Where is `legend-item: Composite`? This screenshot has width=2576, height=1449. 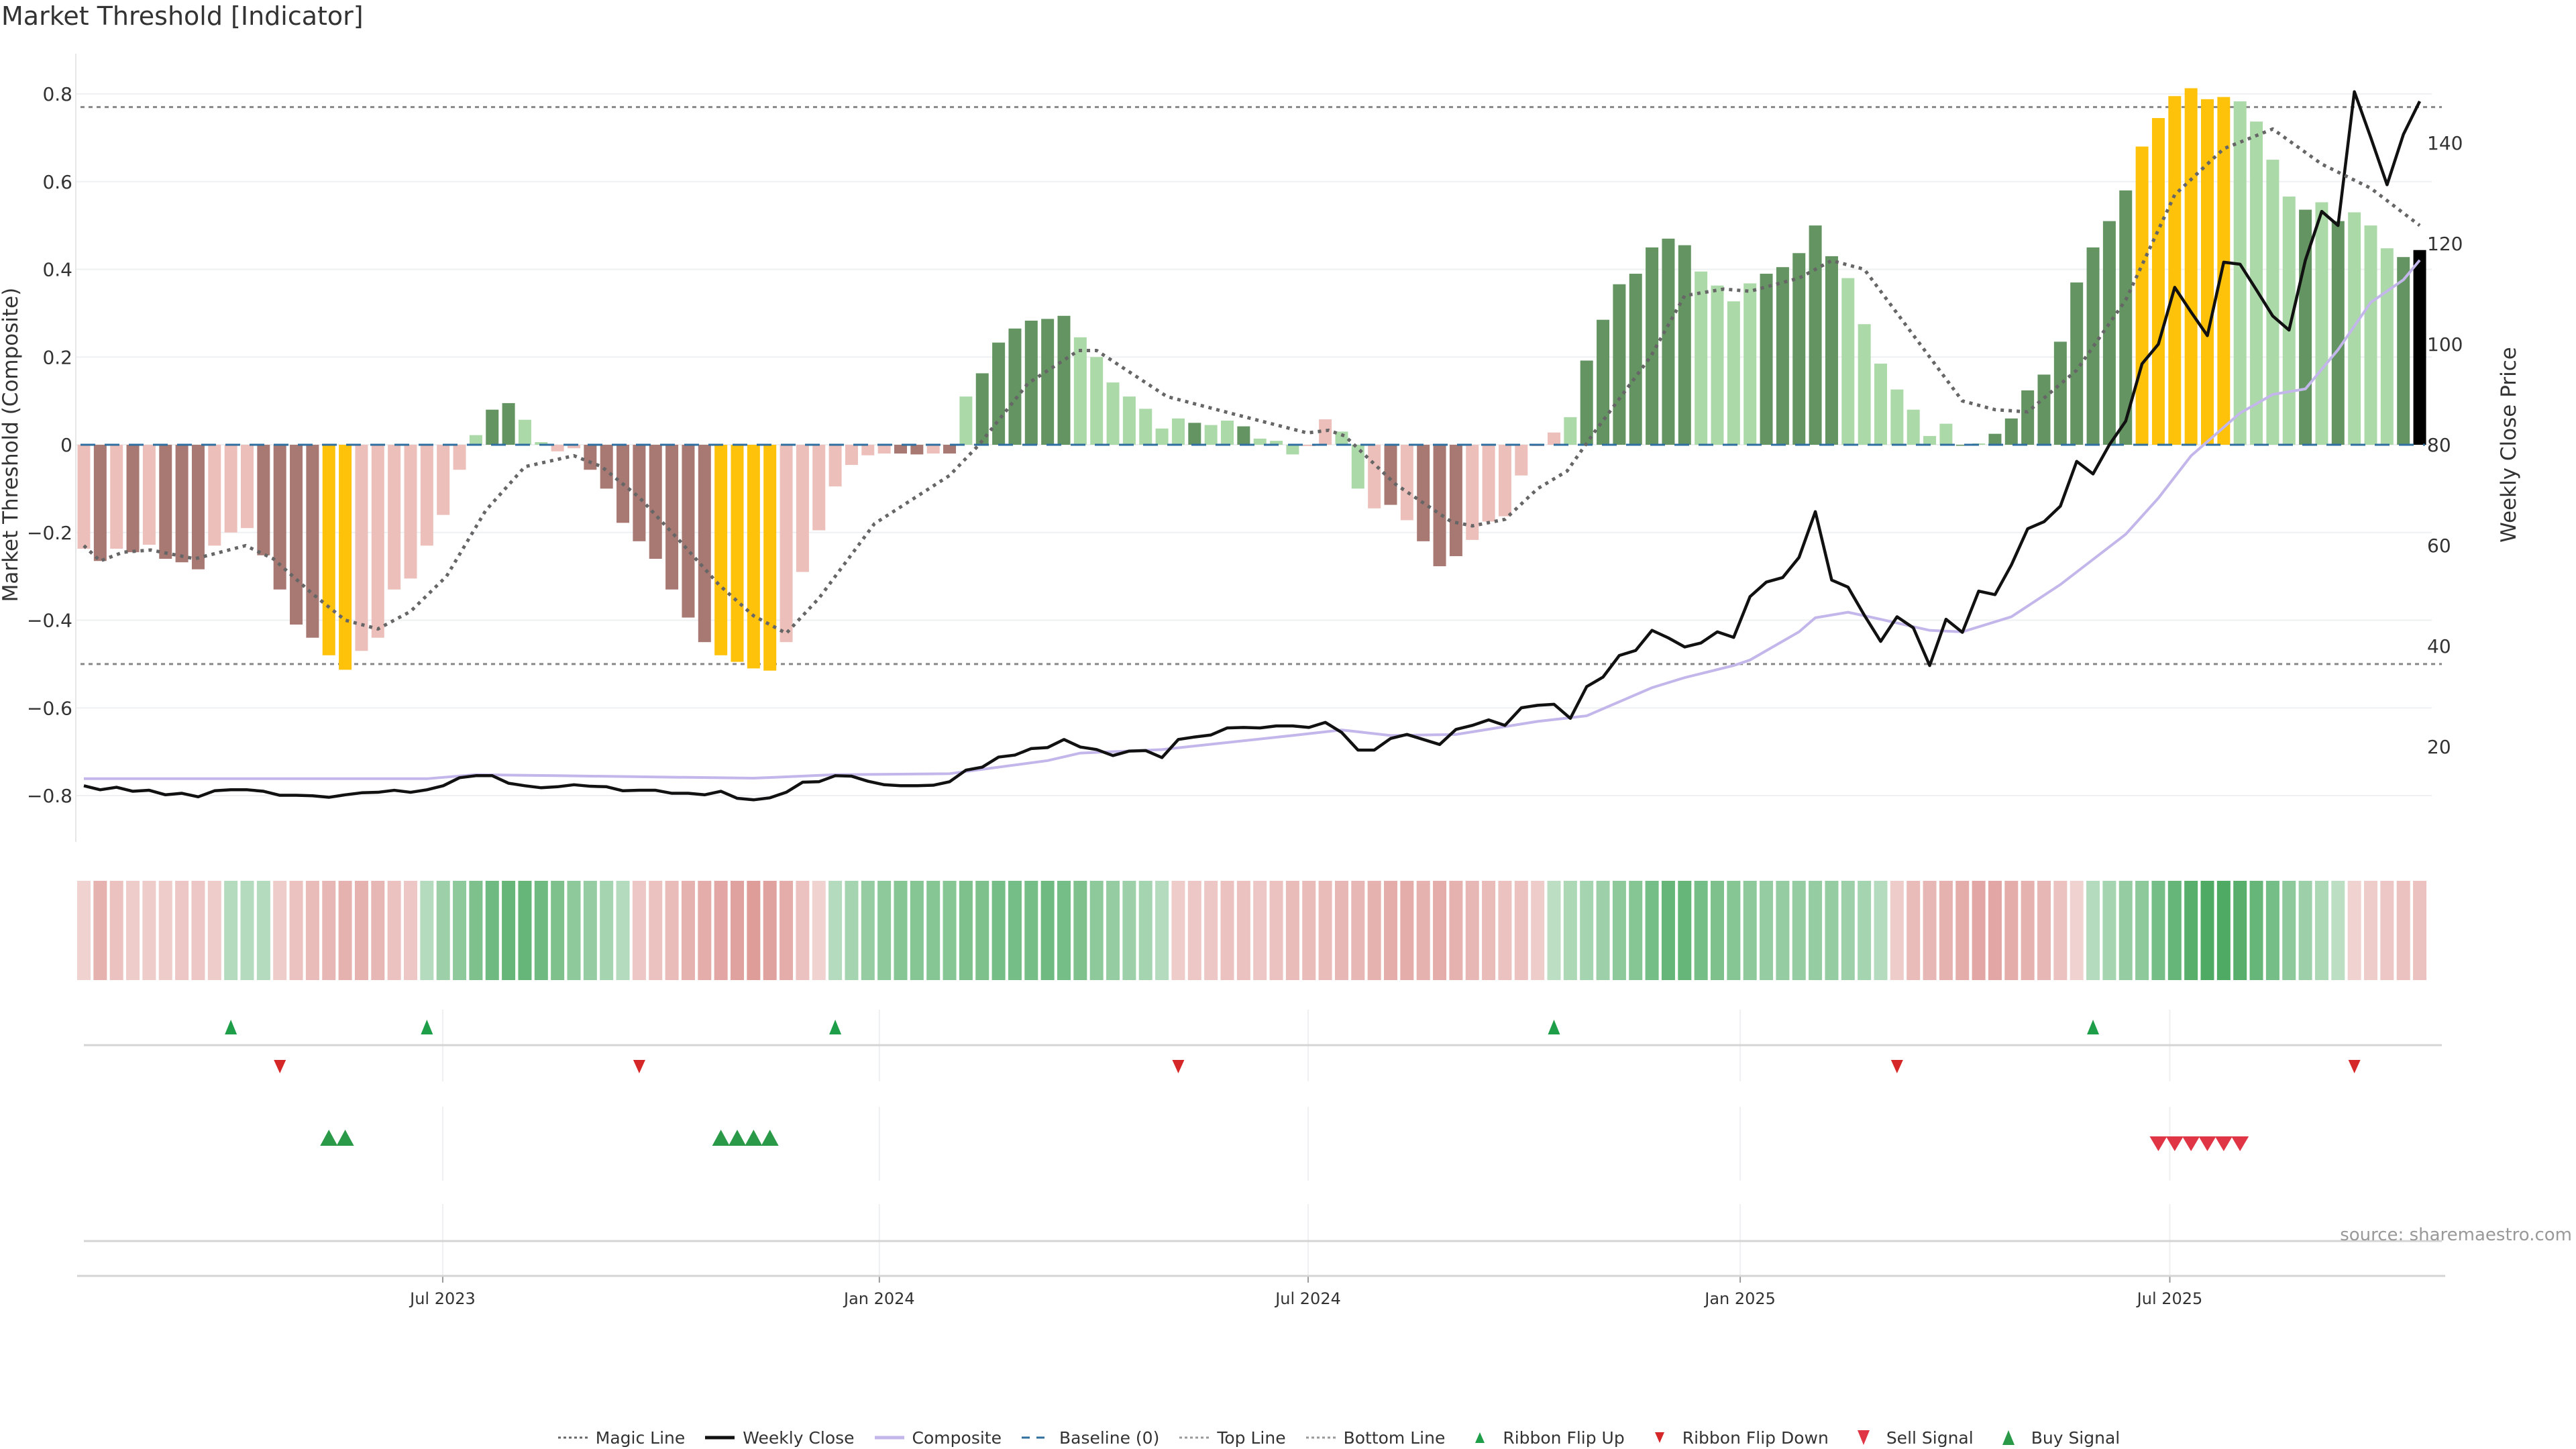 legend-item: Composite is located at coordinates (937, 1438).